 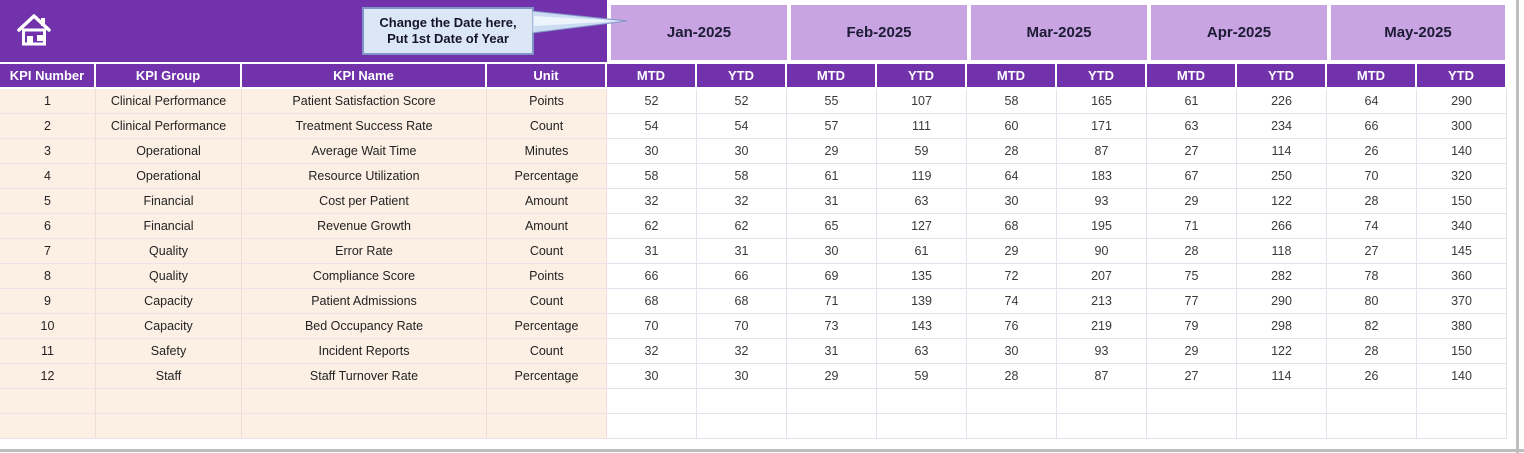 What do you see at coordinates (832, 126) in the screenshot?
I see `value-cell: 57` at bounding box center [832, 126].